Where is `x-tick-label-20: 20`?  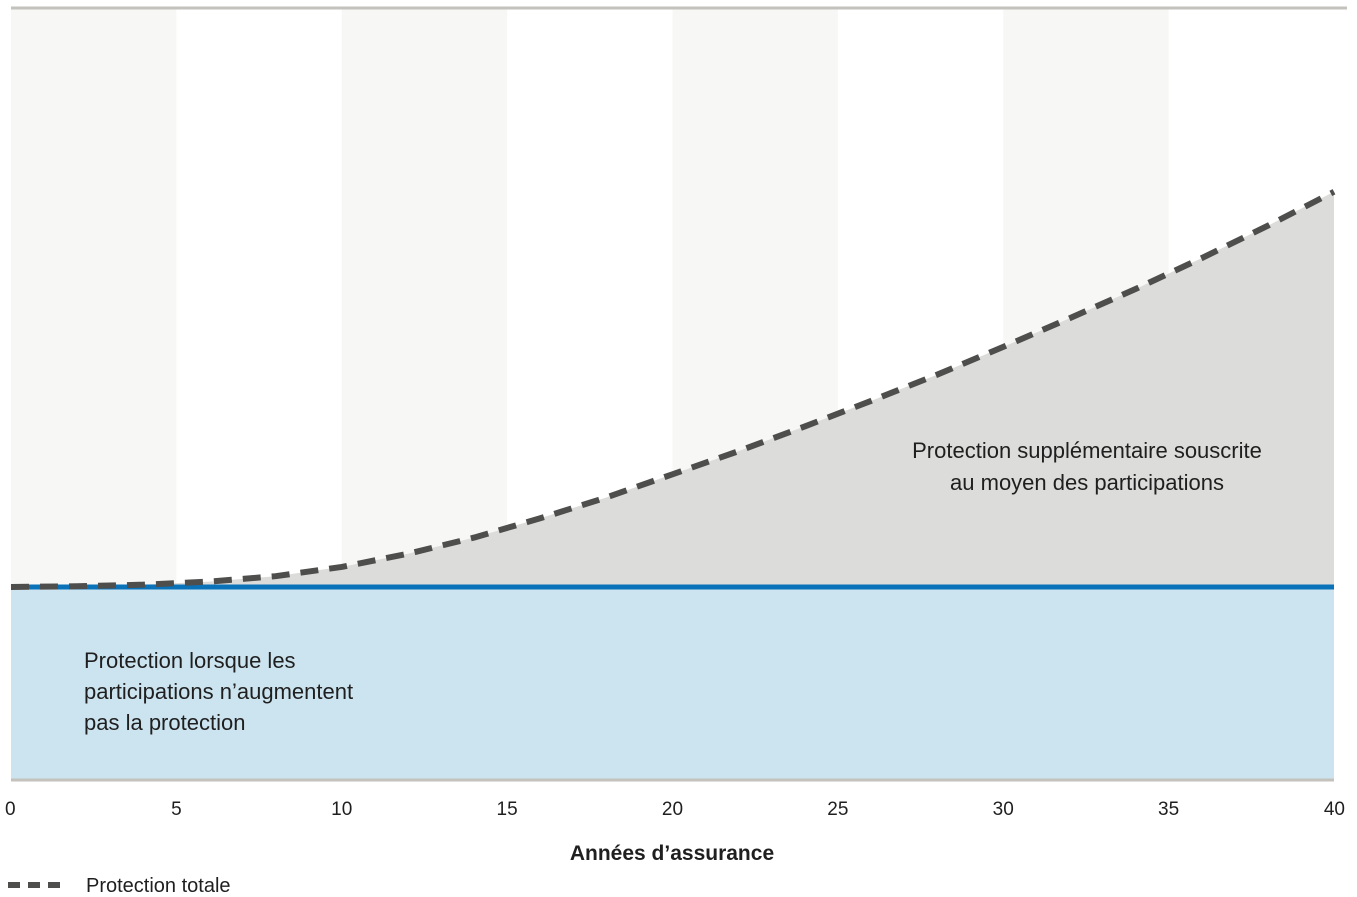
x-tick-label-20: 20 is located at coordinates (672, 809).